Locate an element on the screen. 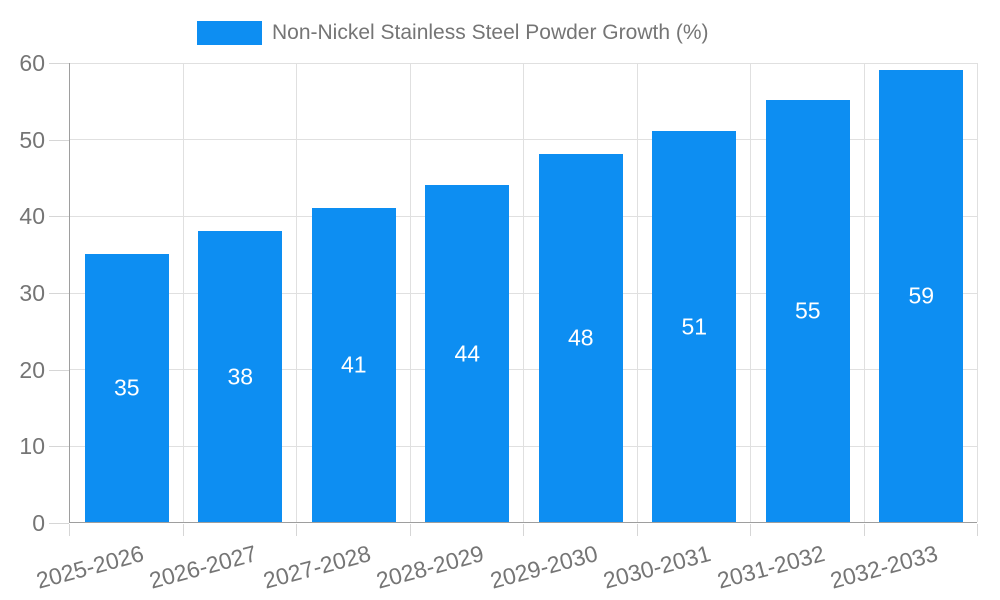 The image size is (1000, 600). bar-value-label: 38 is located at coordinates (240, 376).